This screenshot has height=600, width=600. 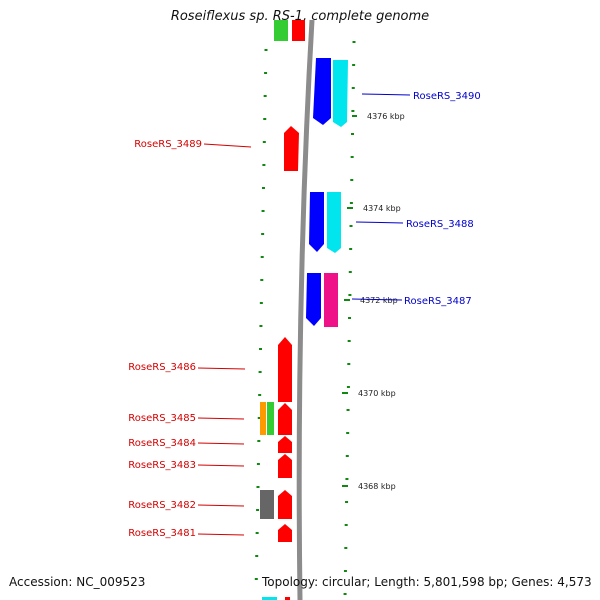 What do you see at coordinates (77, 582) in the screenshot?
I see `accession-text: Accession: NC_009523` at bounding box center [77, 582].